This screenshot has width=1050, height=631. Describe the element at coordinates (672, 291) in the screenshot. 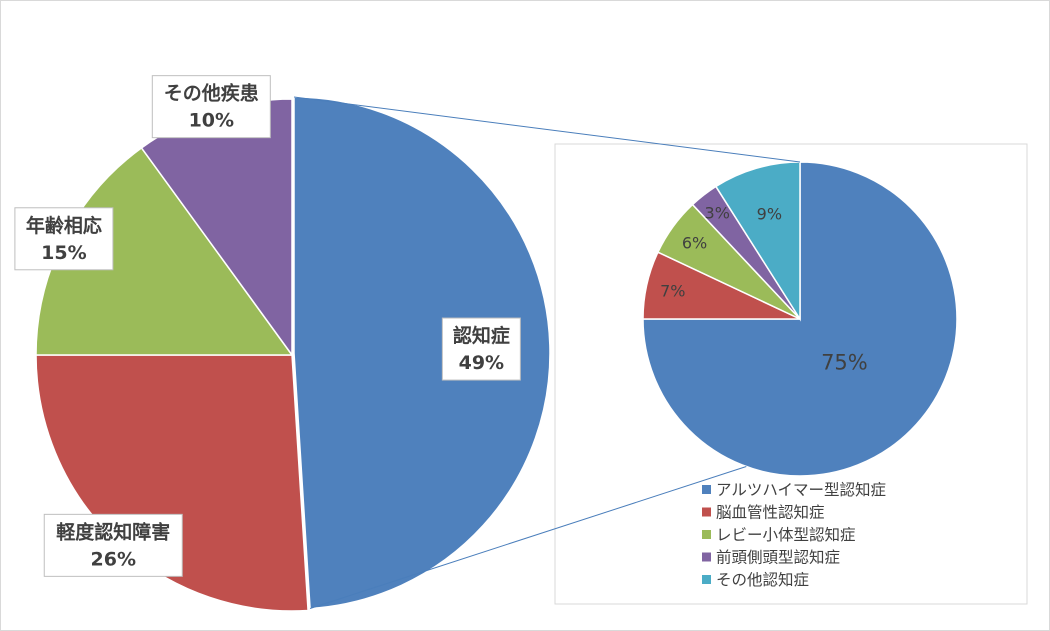

I see `breakdown-label-2: 7%` at that location.